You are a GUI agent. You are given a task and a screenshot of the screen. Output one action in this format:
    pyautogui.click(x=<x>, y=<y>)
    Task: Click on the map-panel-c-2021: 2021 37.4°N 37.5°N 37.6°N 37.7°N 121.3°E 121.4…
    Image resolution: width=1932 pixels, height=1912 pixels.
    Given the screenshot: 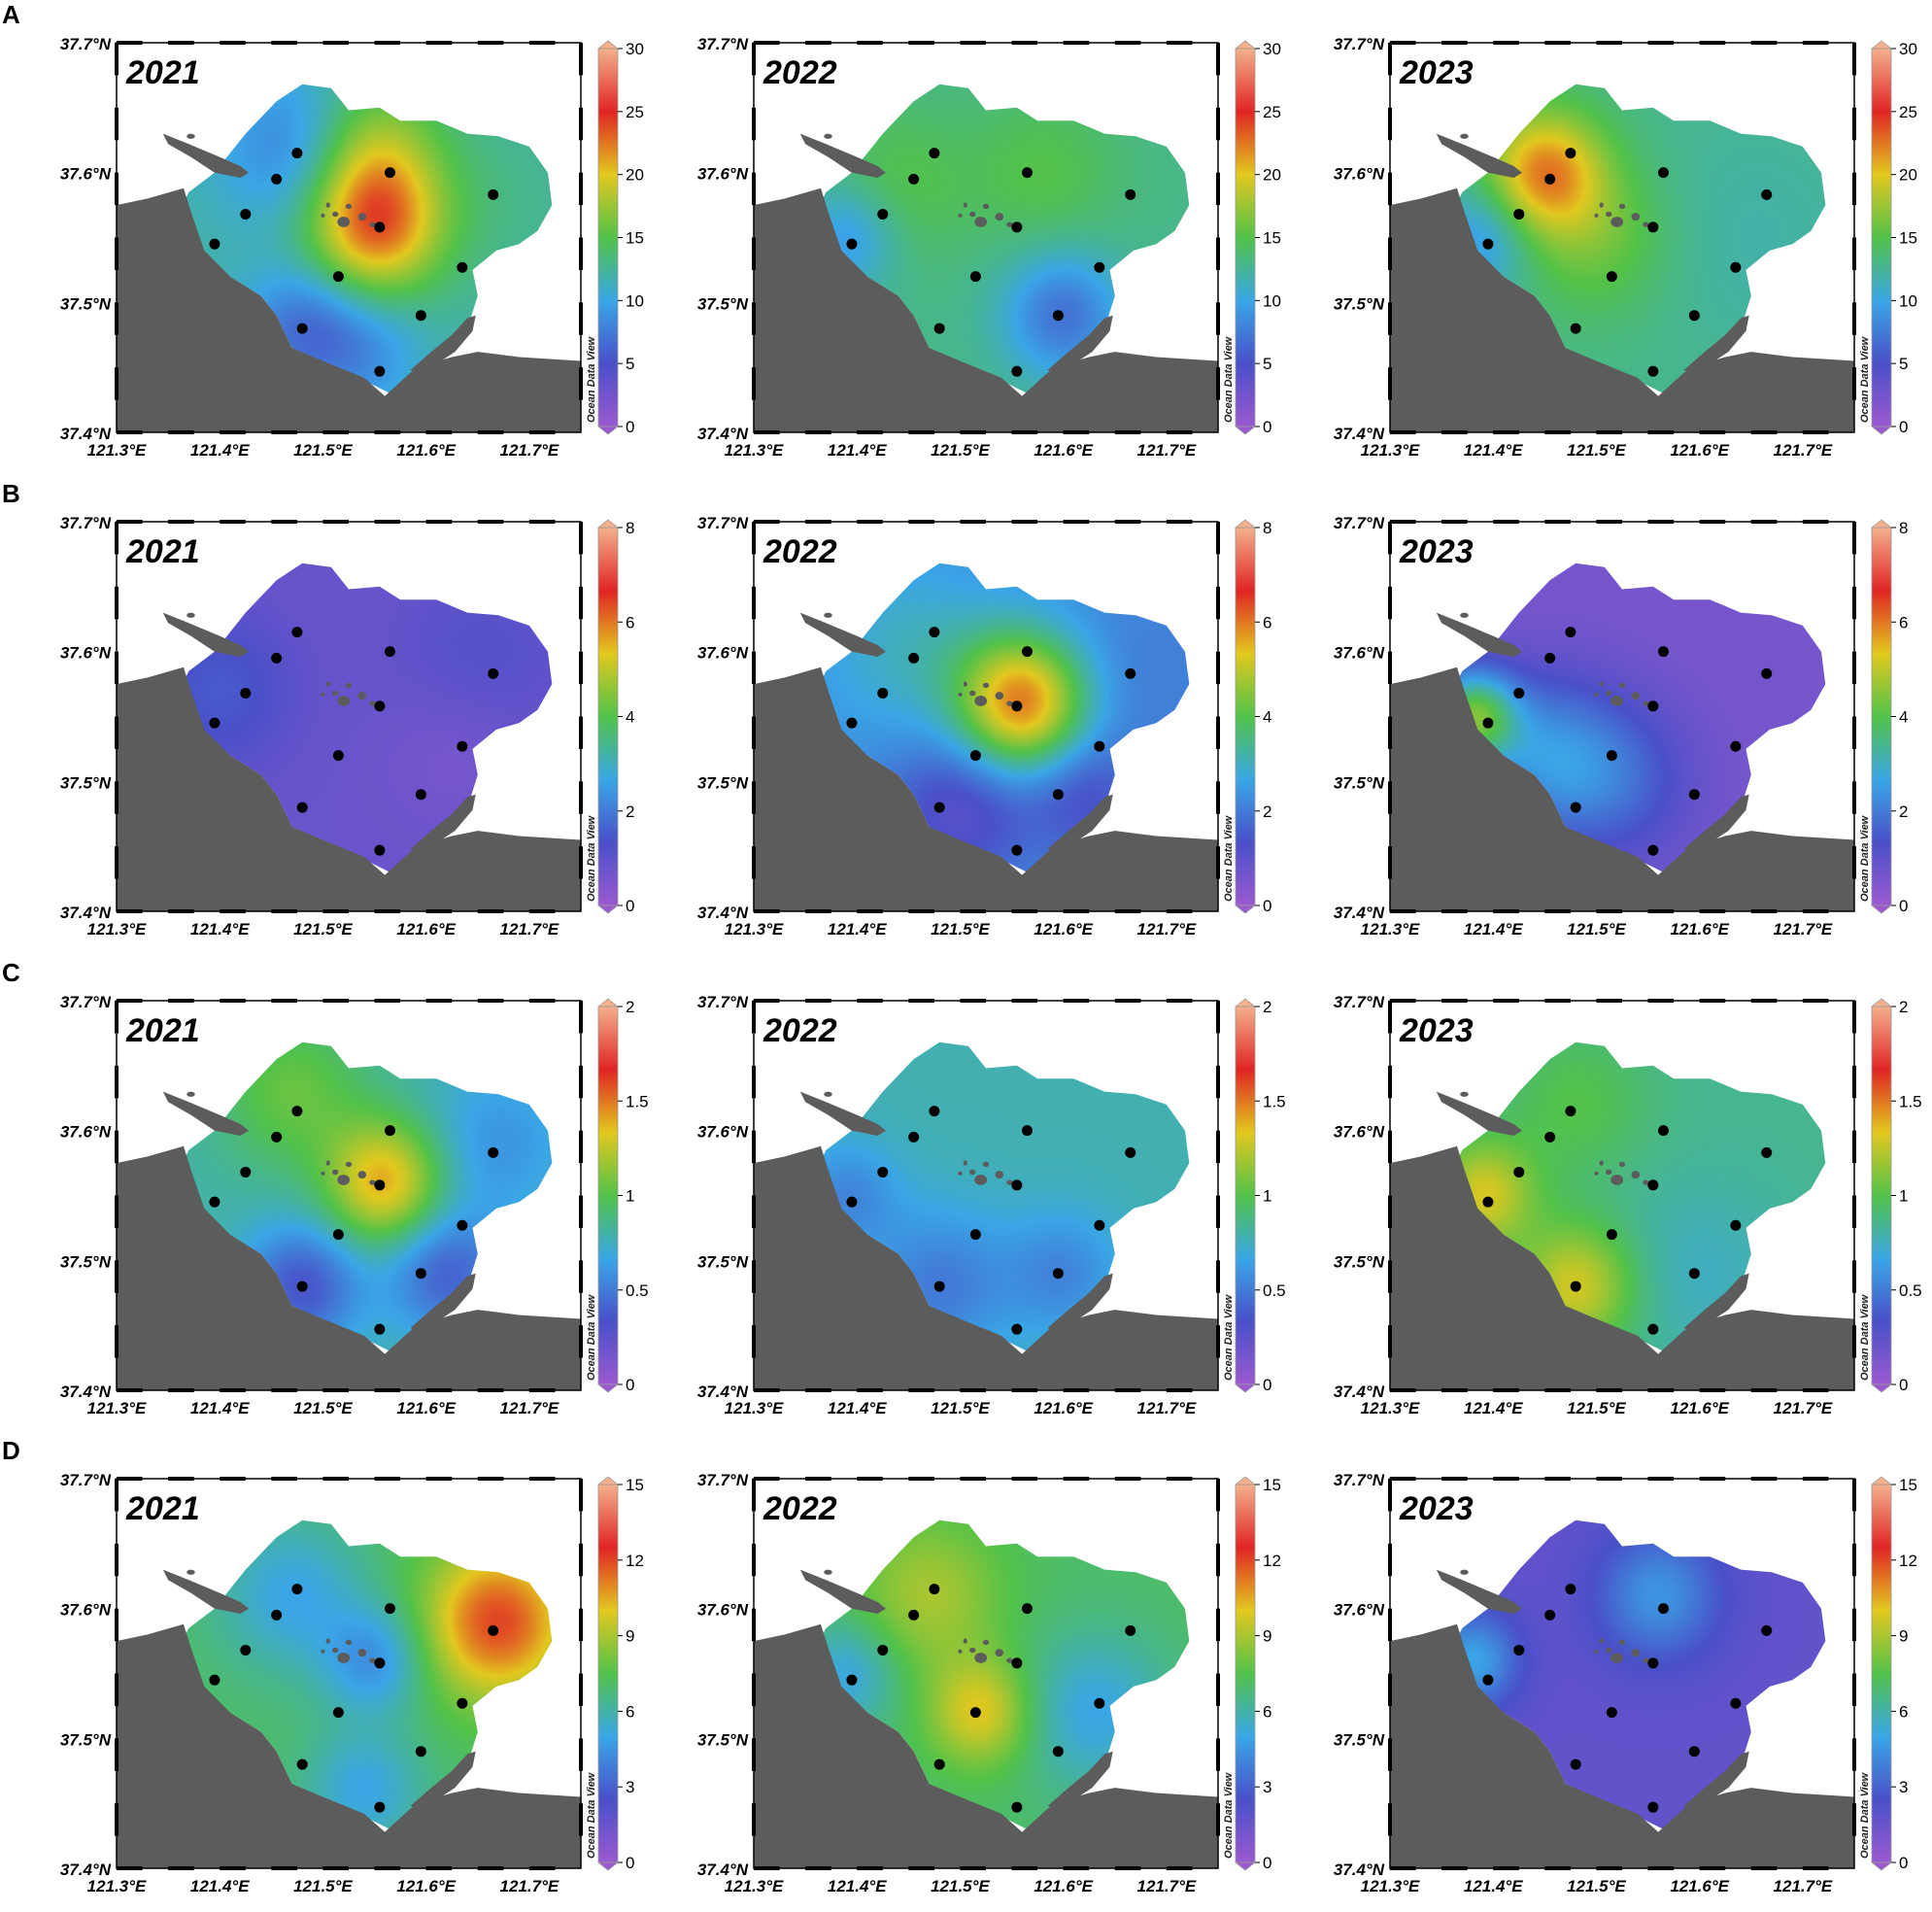 What is the action you would take?
    pyautogui.click(x=324, y=1196)
    